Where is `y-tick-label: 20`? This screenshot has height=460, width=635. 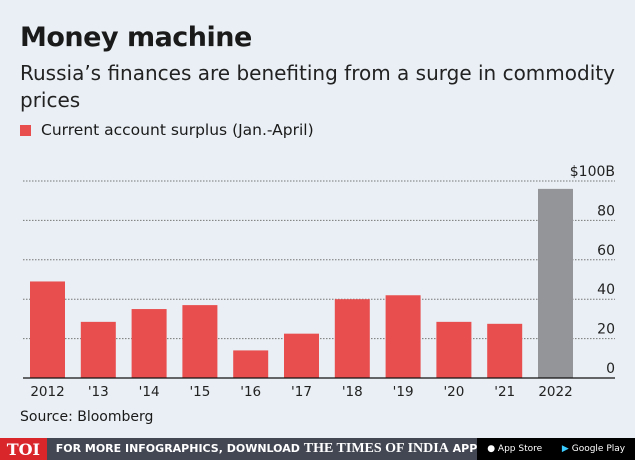 y-tick-label: 20 is located at coordinates (606, 330).